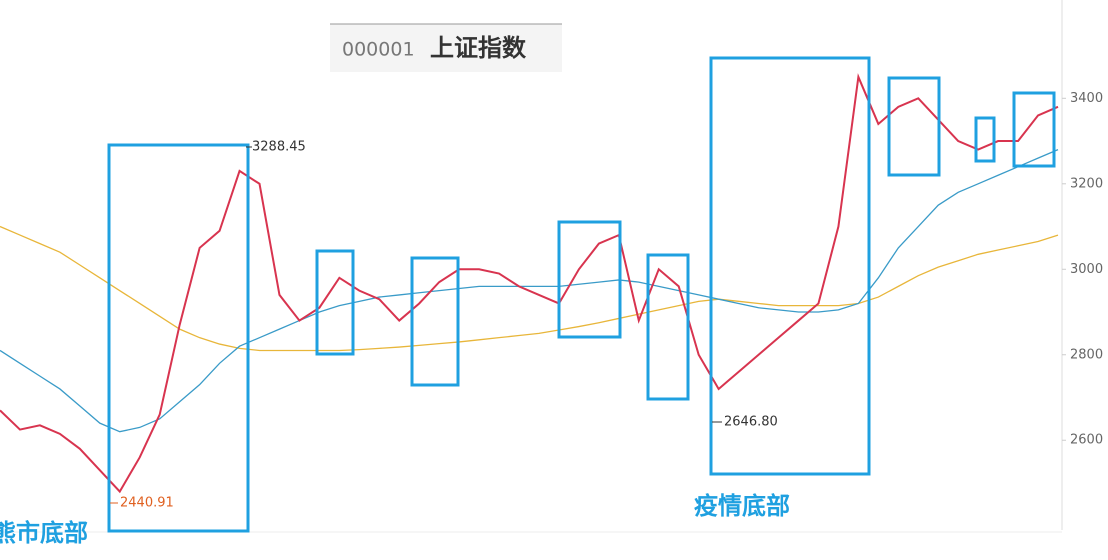 Image resolution: width=1108 pixels, height=560 pixels. I want to click on high-label: 3288.45, so click(279, 147).